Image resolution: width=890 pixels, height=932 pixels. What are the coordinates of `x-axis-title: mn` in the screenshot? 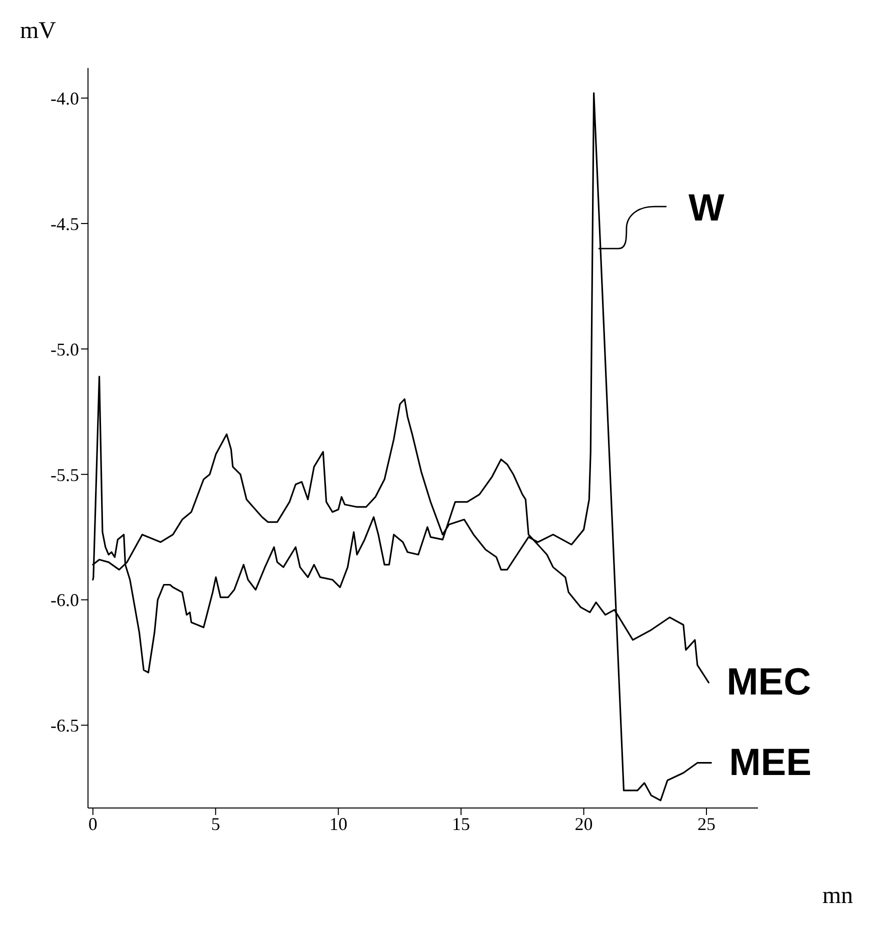 It's located at (837, 896).